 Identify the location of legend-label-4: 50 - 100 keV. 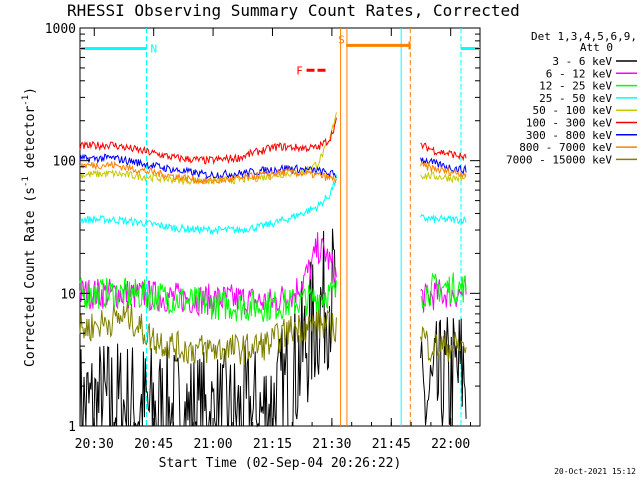
(573, 110).